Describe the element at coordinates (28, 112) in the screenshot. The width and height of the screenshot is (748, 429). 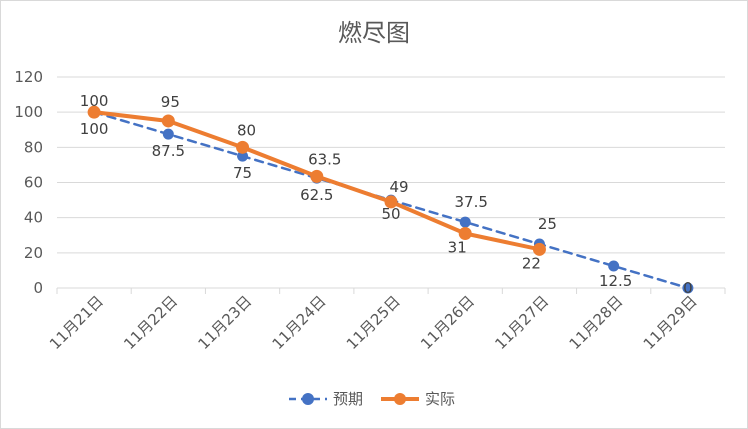
I see `y-tick-label: 100` at that location.